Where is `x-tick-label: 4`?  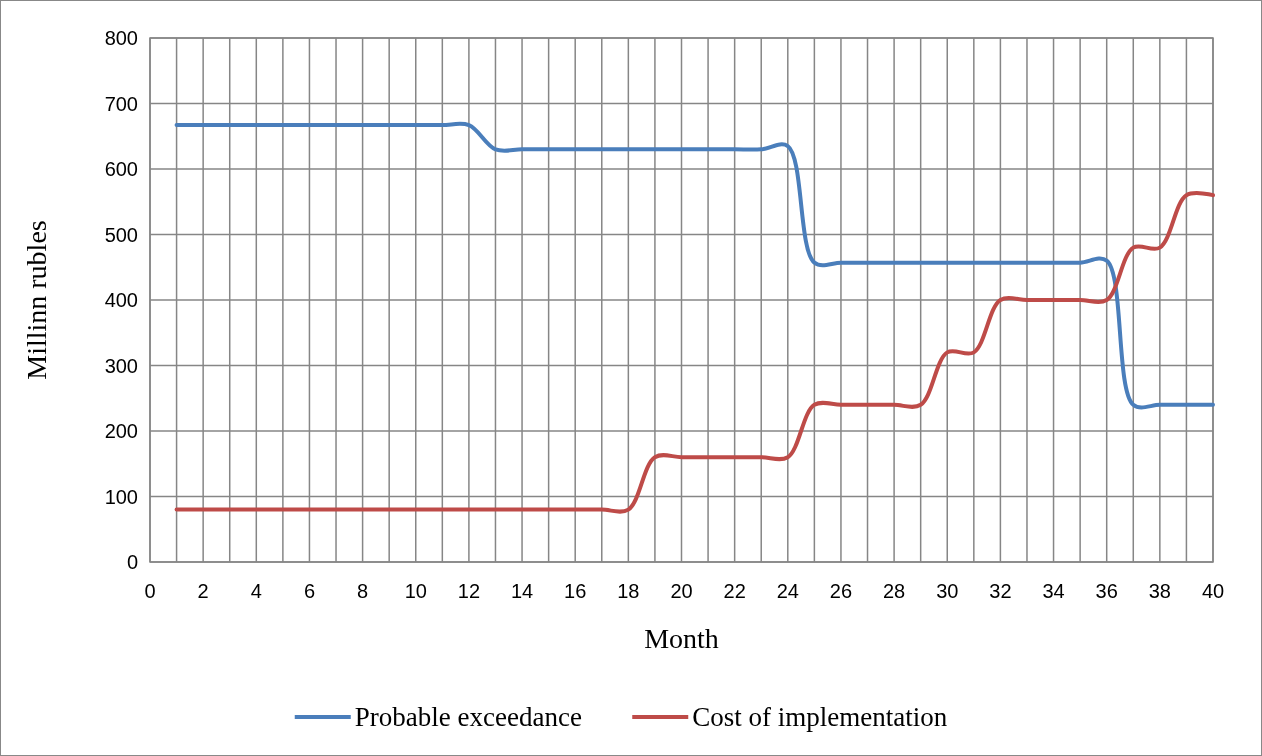
x-tick-label: 4 is located at coordinates (256, 591).